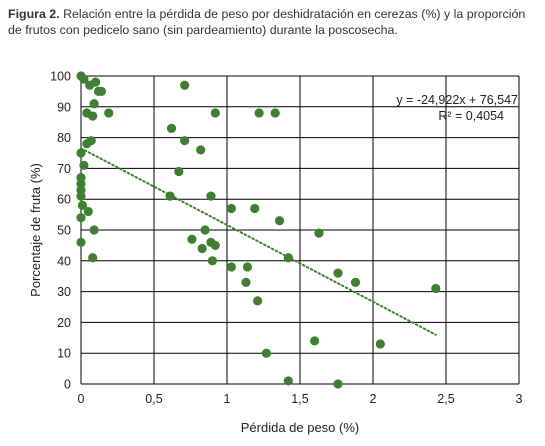 This screenshot has width=545, height=446. What do you see at coordinates (64, 292) in the screenshot?
I see `y-tick-label: 30` at bounding box center [64, 292].